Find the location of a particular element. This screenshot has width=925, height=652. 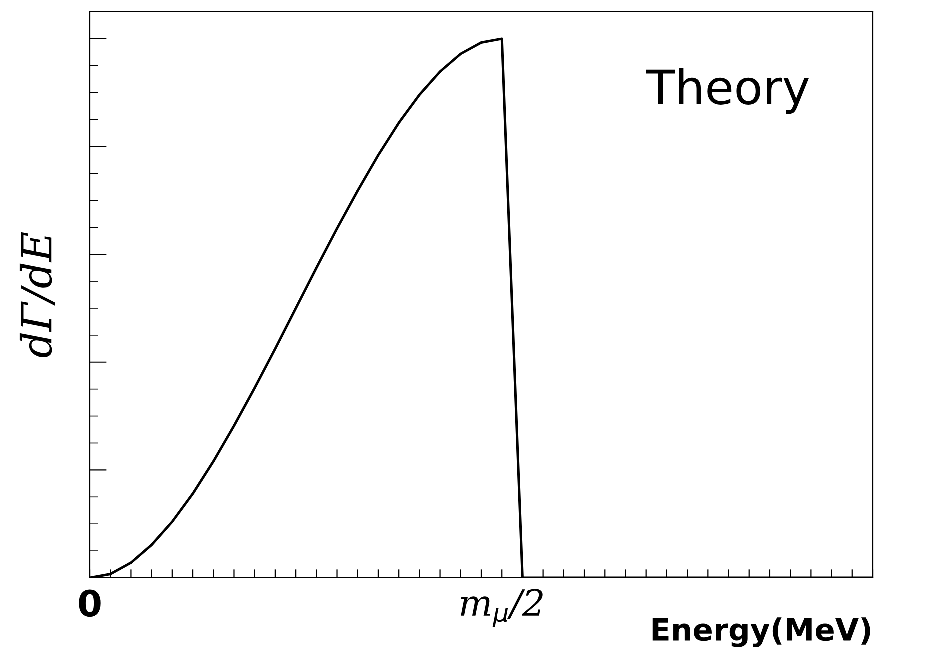

annotation: Theory is located at coordinates (727, 91).